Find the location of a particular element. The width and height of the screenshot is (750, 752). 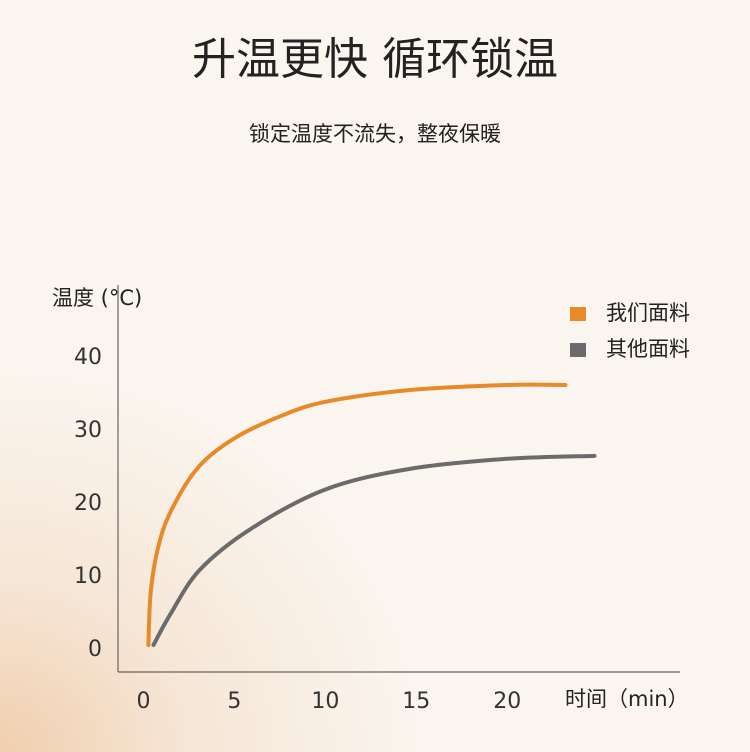

y-tick-label: 10 is located at coordinates (88, 576).